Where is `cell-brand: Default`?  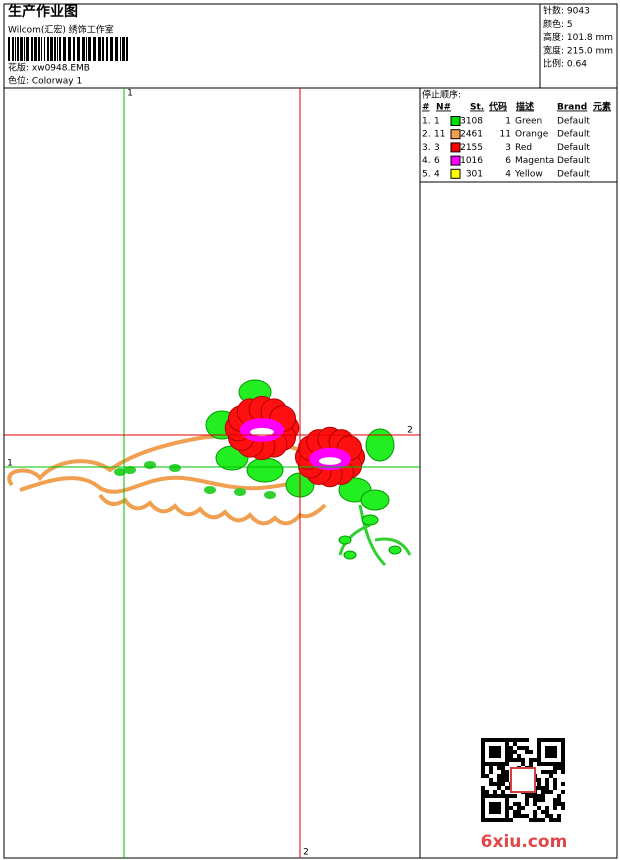
cell-brand: Default is located at coordinates (573, 161).